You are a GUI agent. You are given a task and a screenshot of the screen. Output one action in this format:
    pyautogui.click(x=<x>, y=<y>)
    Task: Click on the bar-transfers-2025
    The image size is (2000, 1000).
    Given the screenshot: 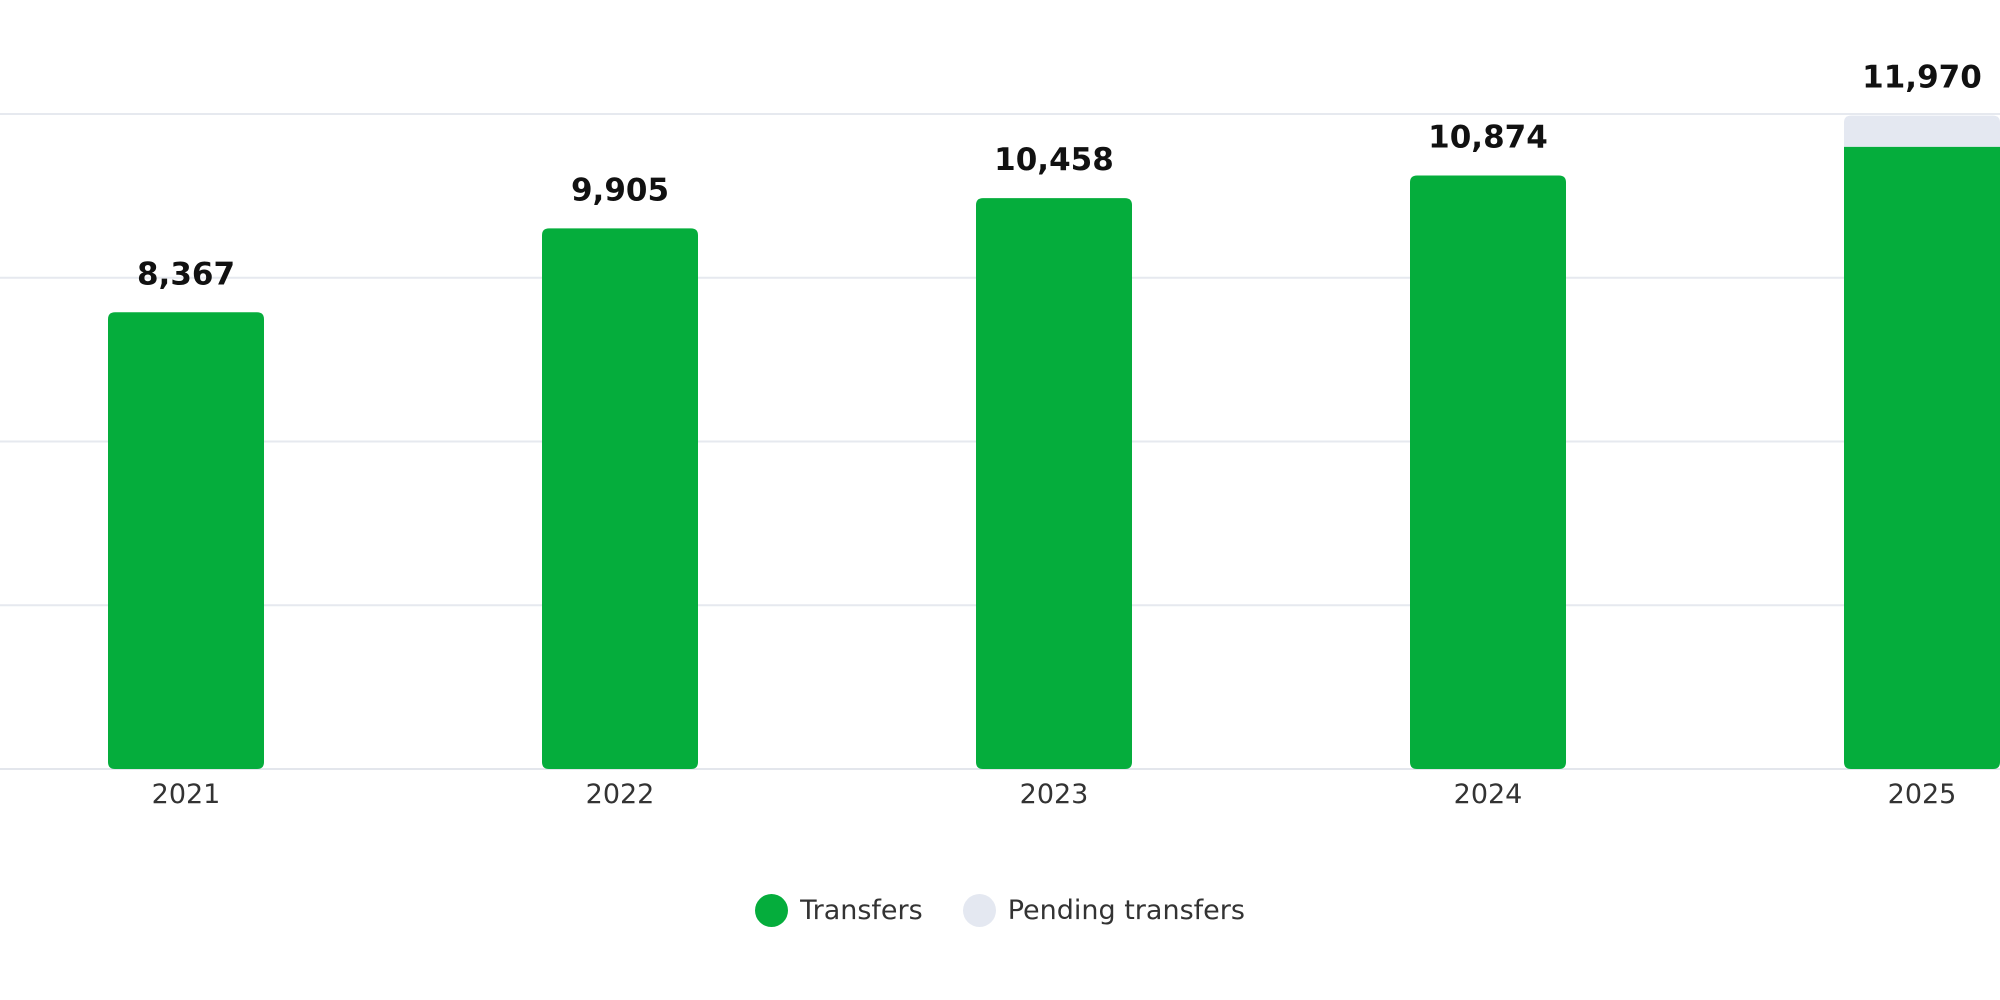 What is the action you would take?
    pyautogui.click(x=1922, y=457)
    